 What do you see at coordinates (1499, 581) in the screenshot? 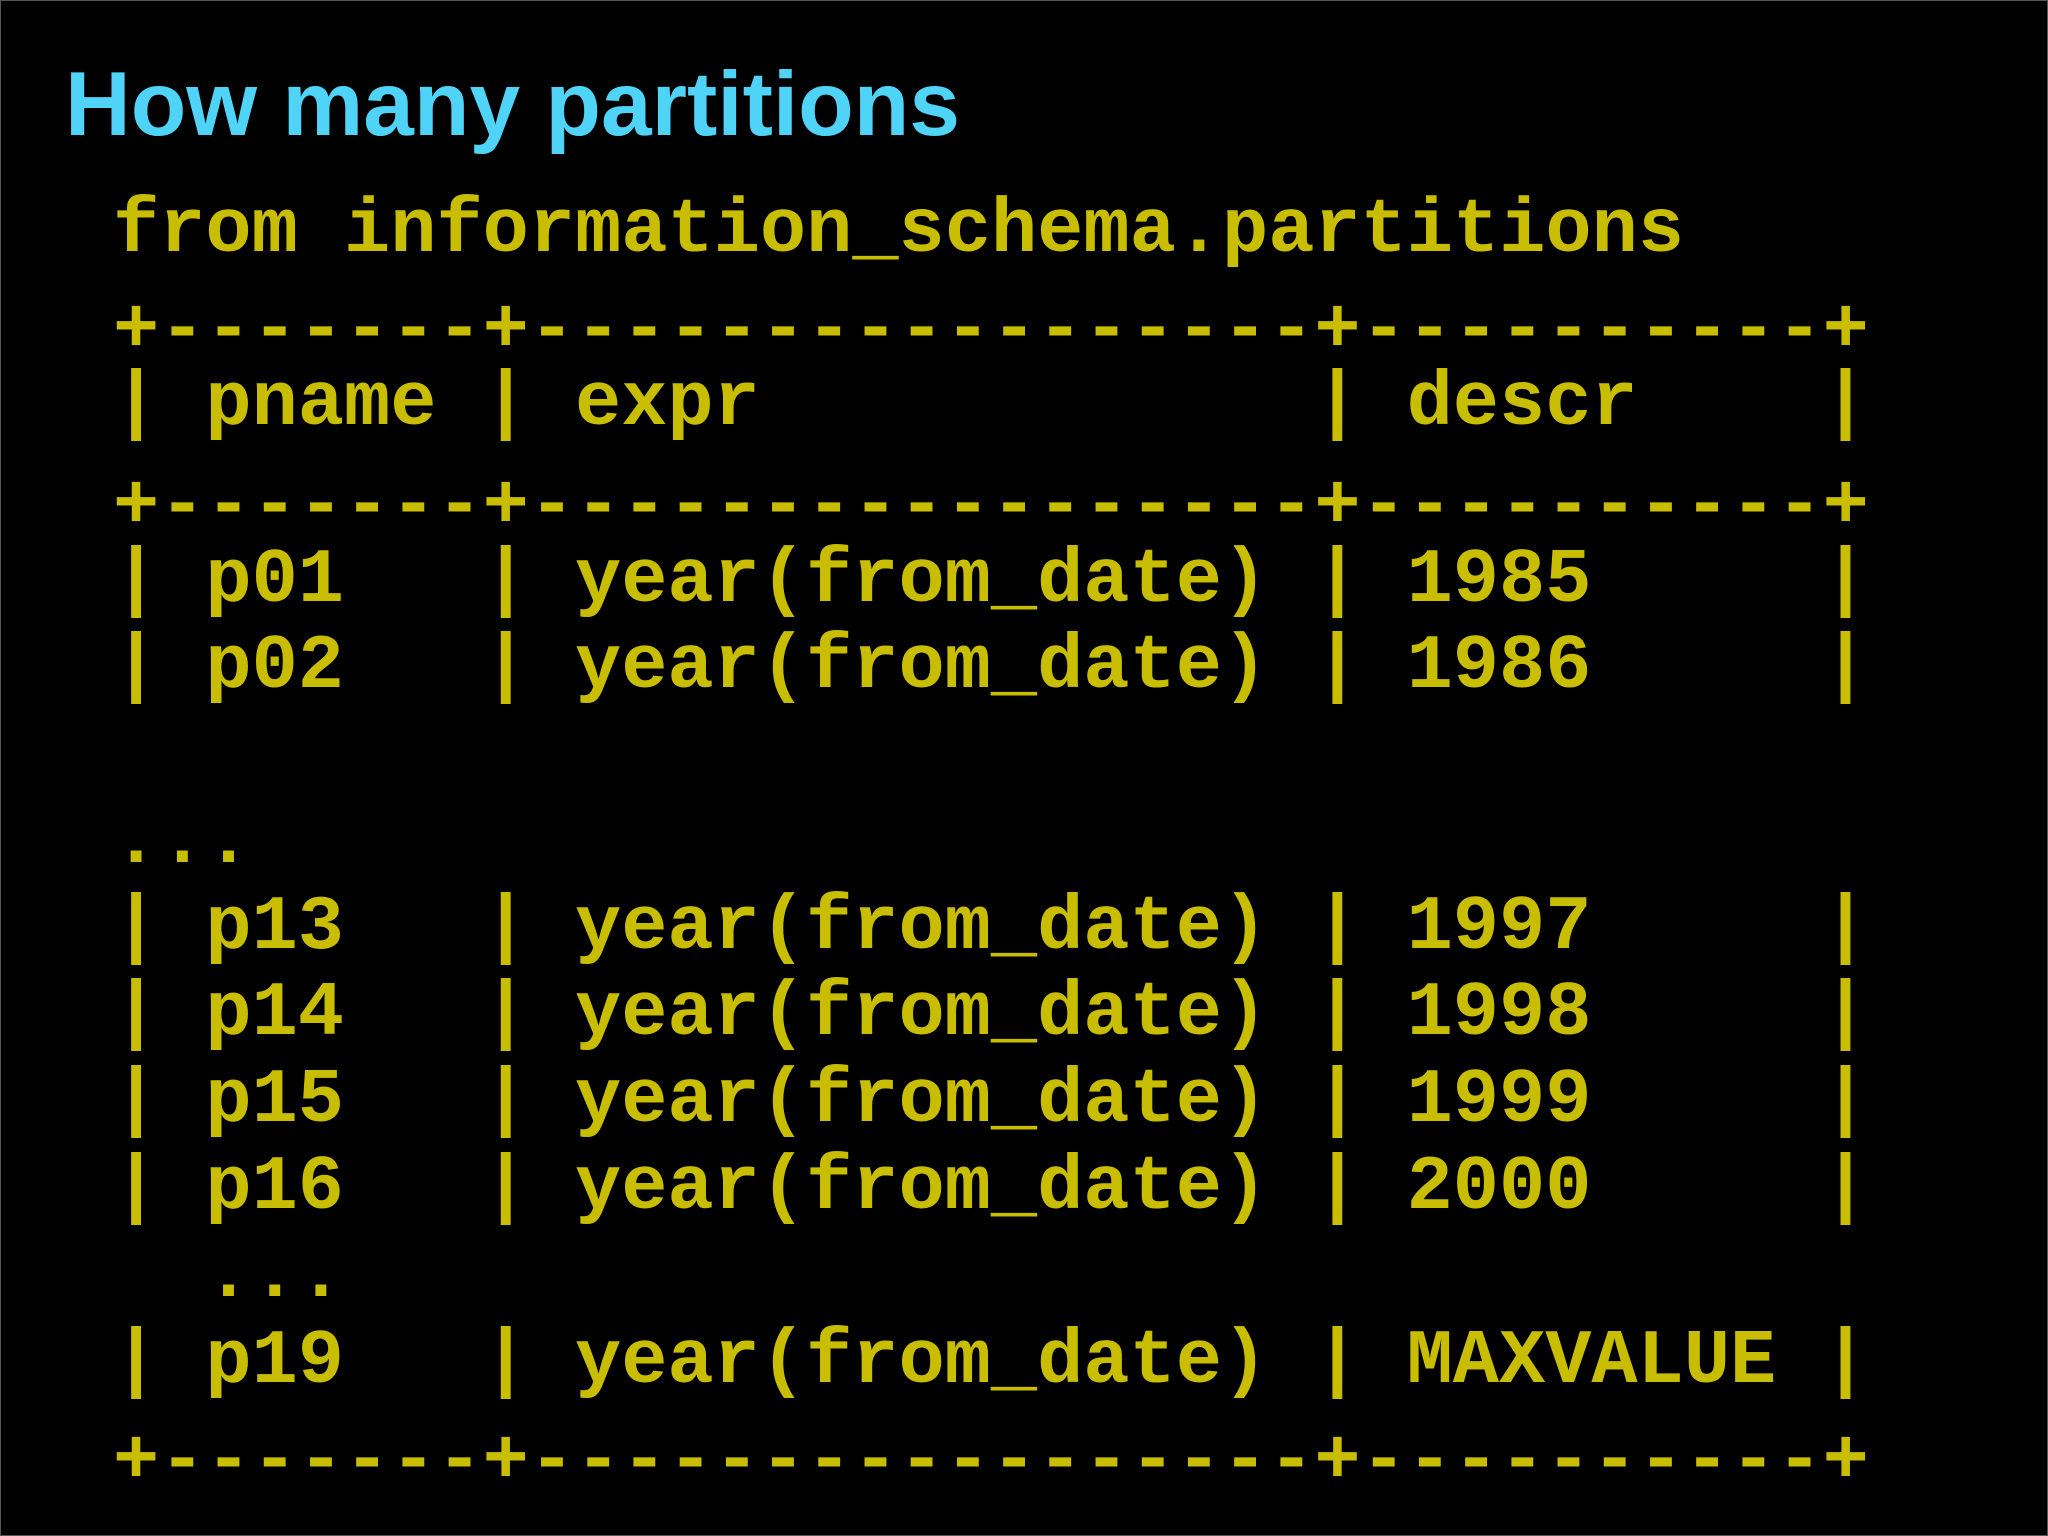
I see `table-cell: 1985` at bounding box center [1499, 581].